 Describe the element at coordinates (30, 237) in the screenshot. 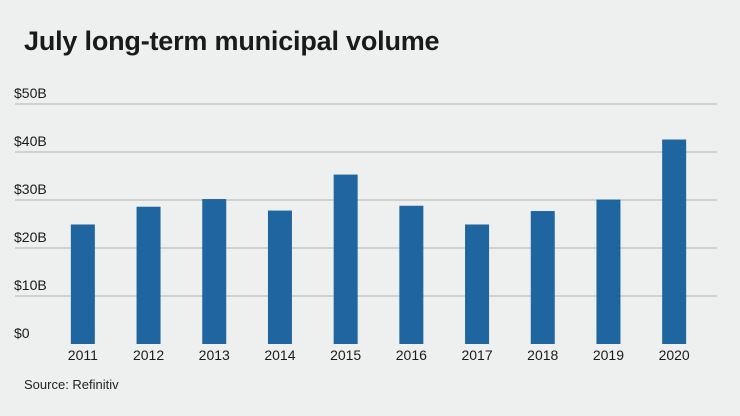

I see `y-tick-label: $20B` at that location.